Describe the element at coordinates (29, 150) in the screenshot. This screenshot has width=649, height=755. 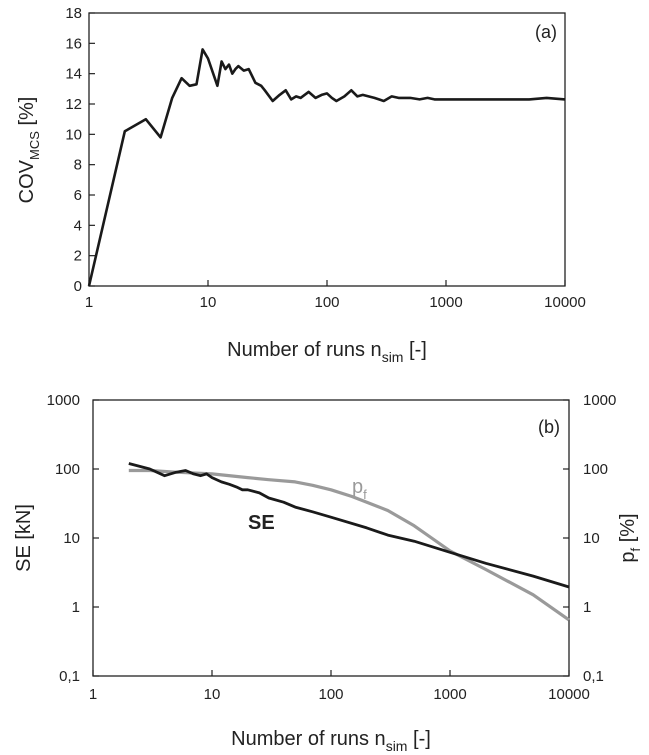
I see `panel-a-y-axis-title: COVMCS [%]` at that location.